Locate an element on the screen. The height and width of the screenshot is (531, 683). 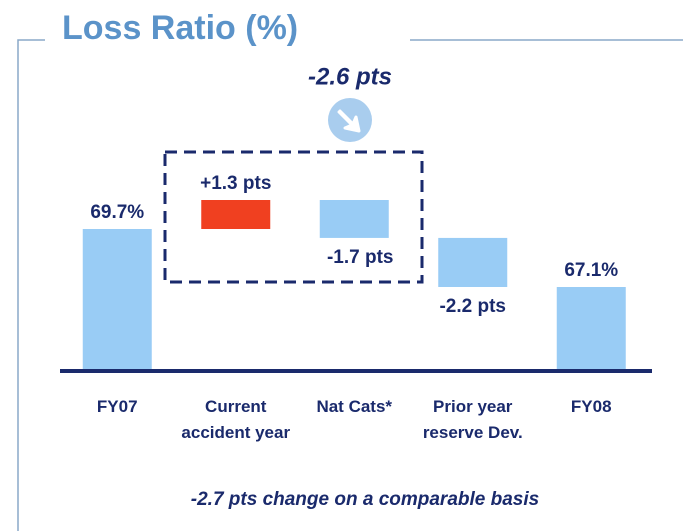
footnote: -2.7 pts change on a comparable basis is located at coordinates (365, 499).